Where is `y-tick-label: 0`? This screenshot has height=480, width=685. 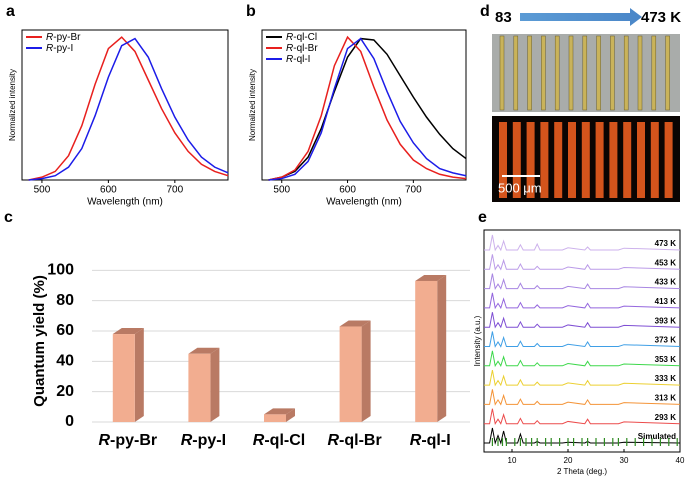 y-tick-label: 0 is located at coordinates (69, 421).